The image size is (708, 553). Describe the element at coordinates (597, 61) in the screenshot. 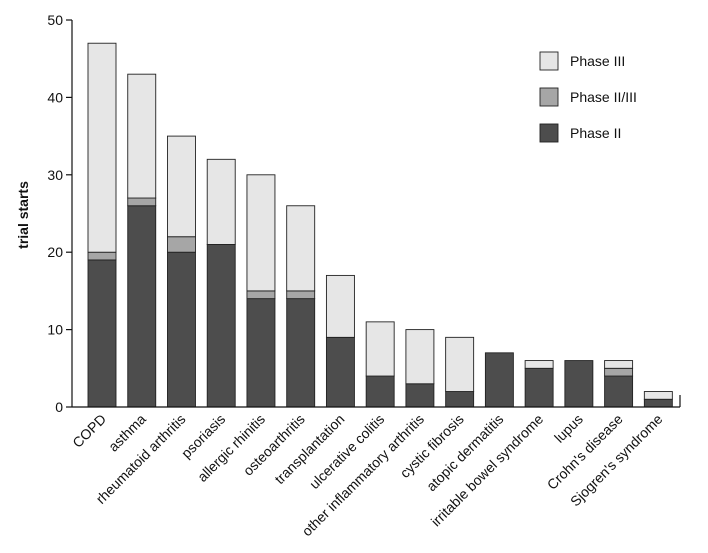

I see `legend-label: Phase III` at that location.